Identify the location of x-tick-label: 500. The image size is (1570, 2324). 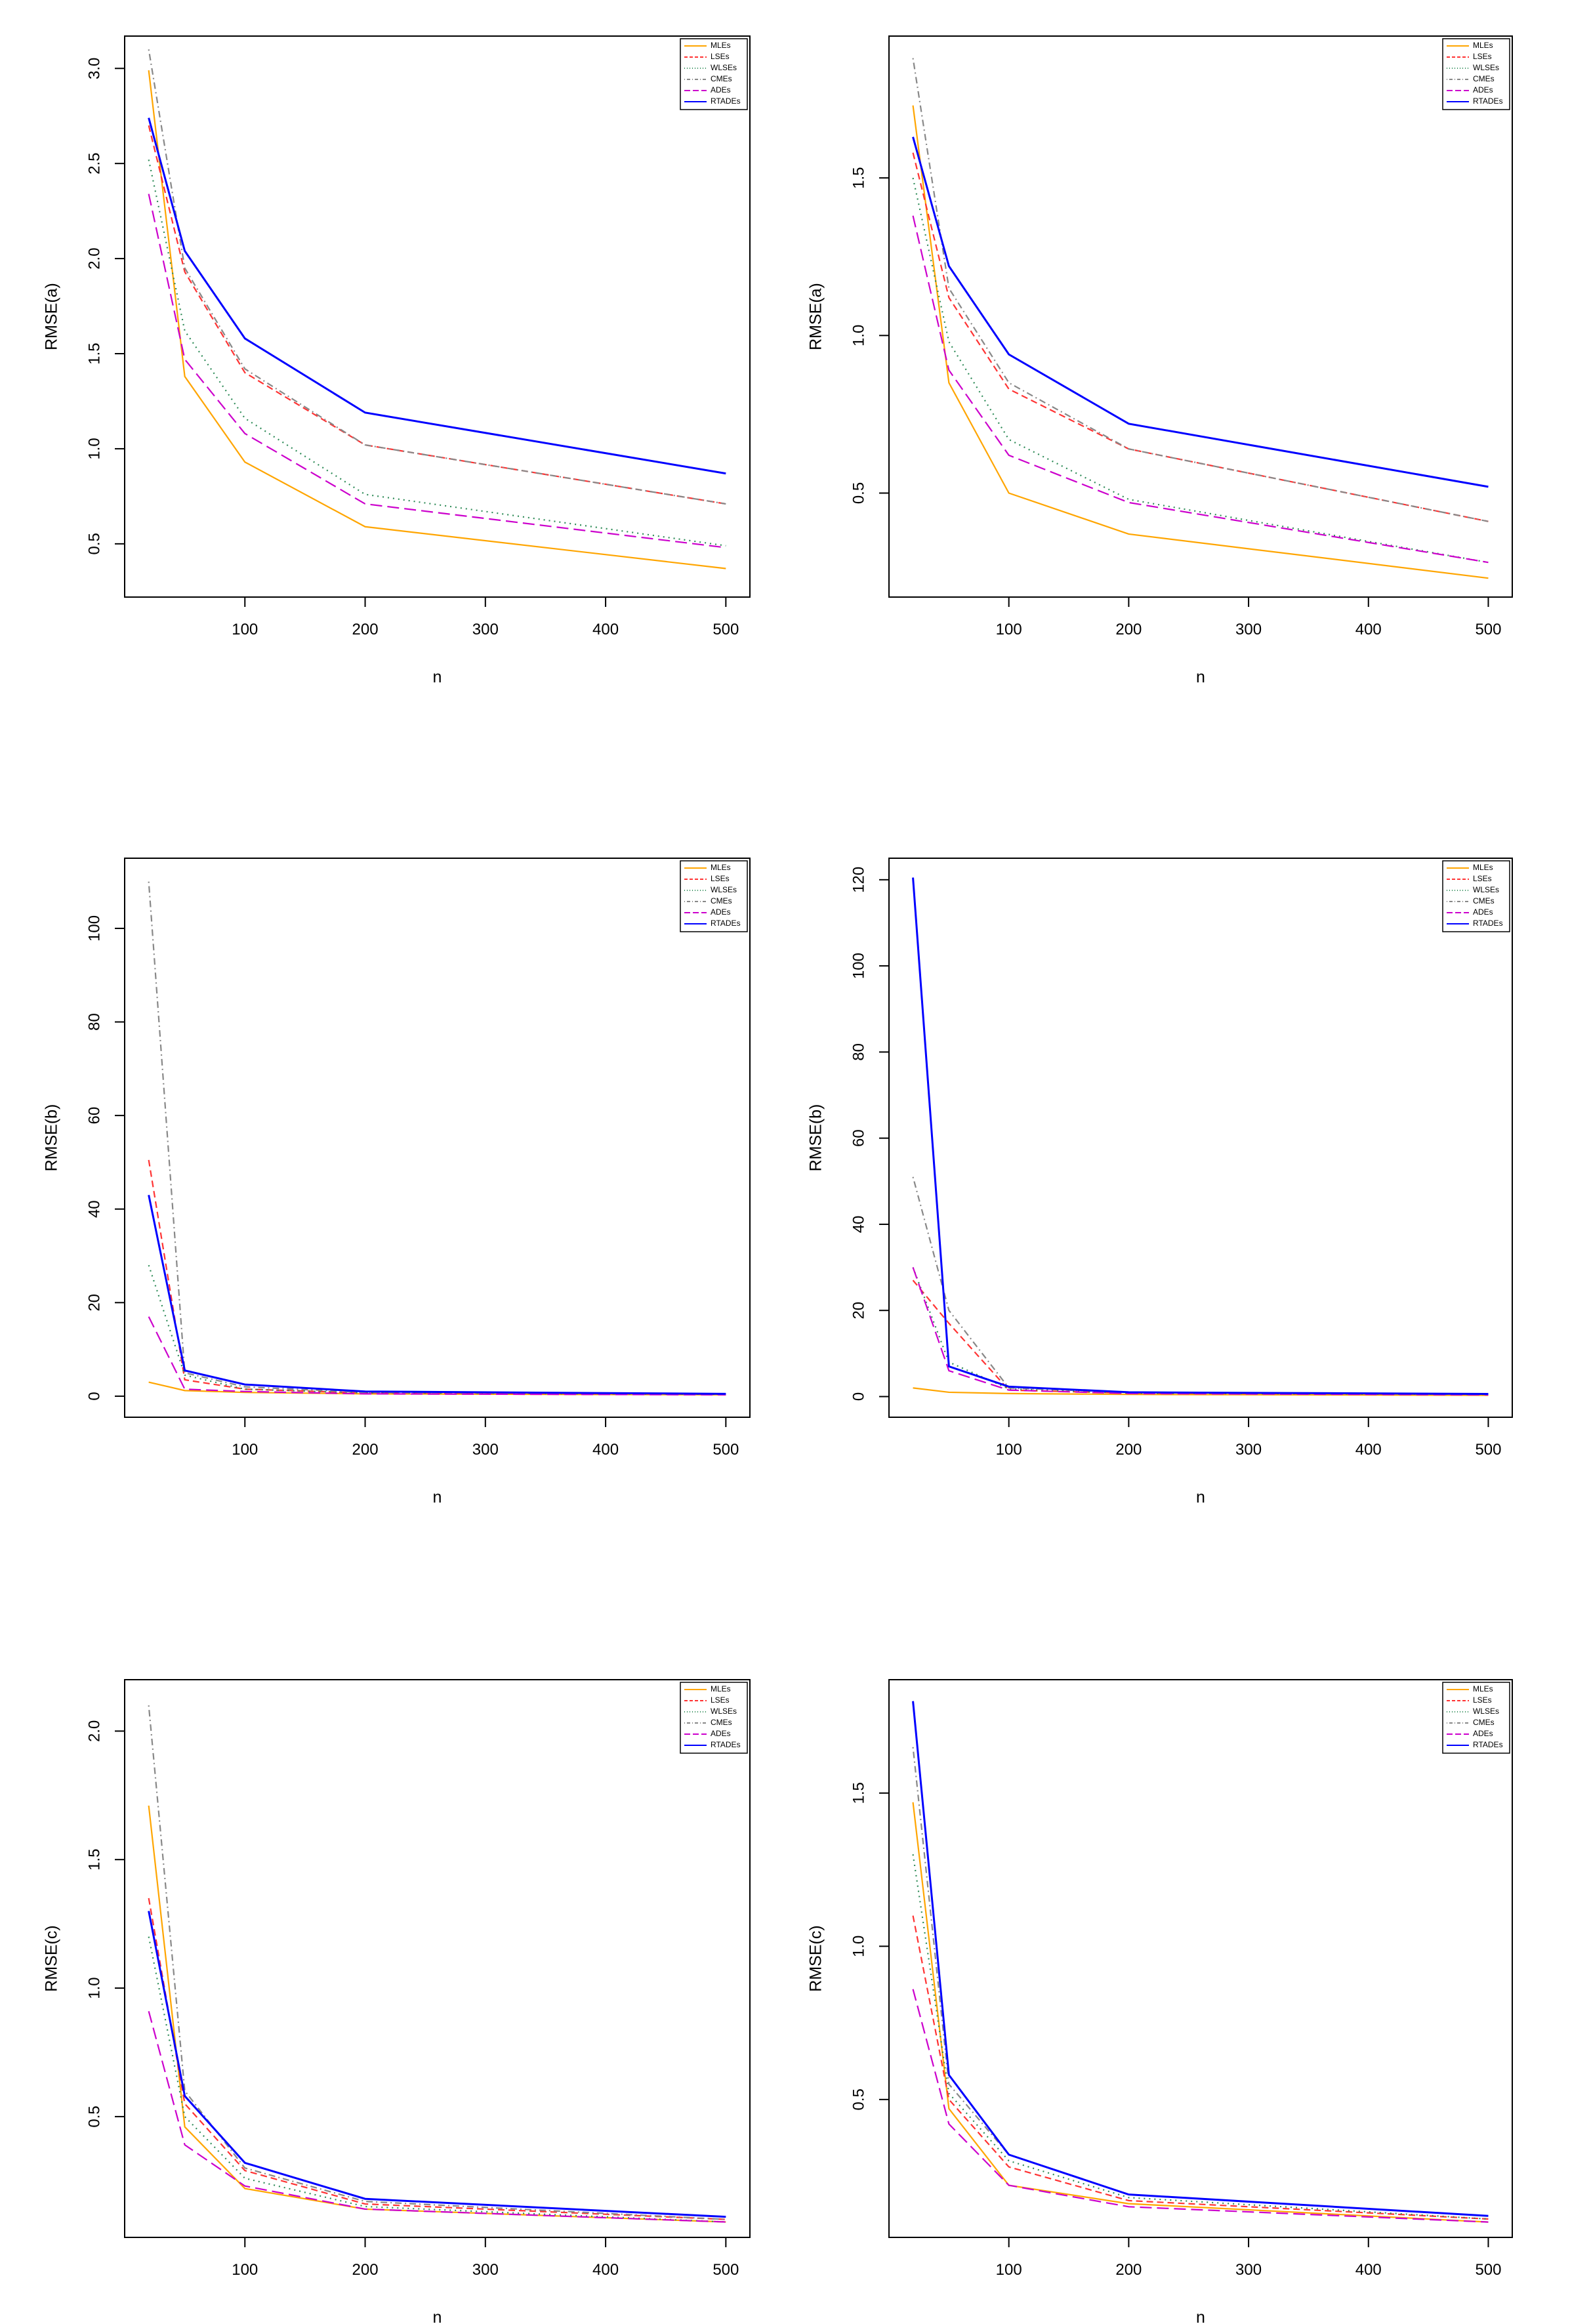
(726, 1450).